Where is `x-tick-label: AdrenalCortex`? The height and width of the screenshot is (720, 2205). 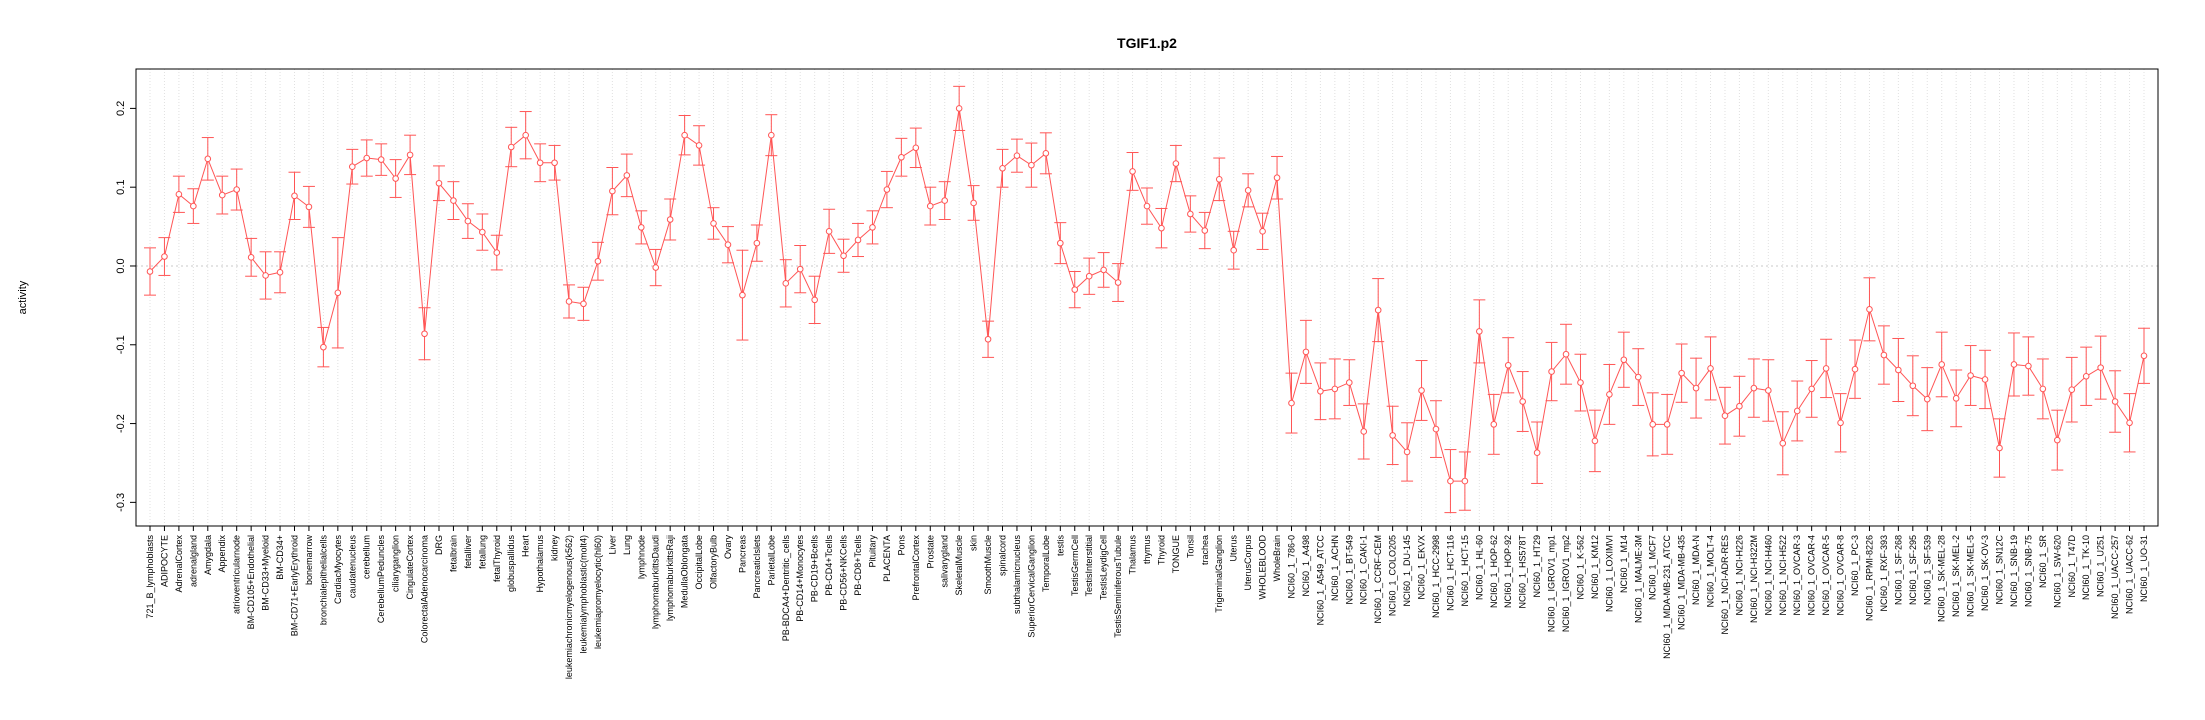 x-tick-label: AdrenalCortex is located at coordinates (179, 564).